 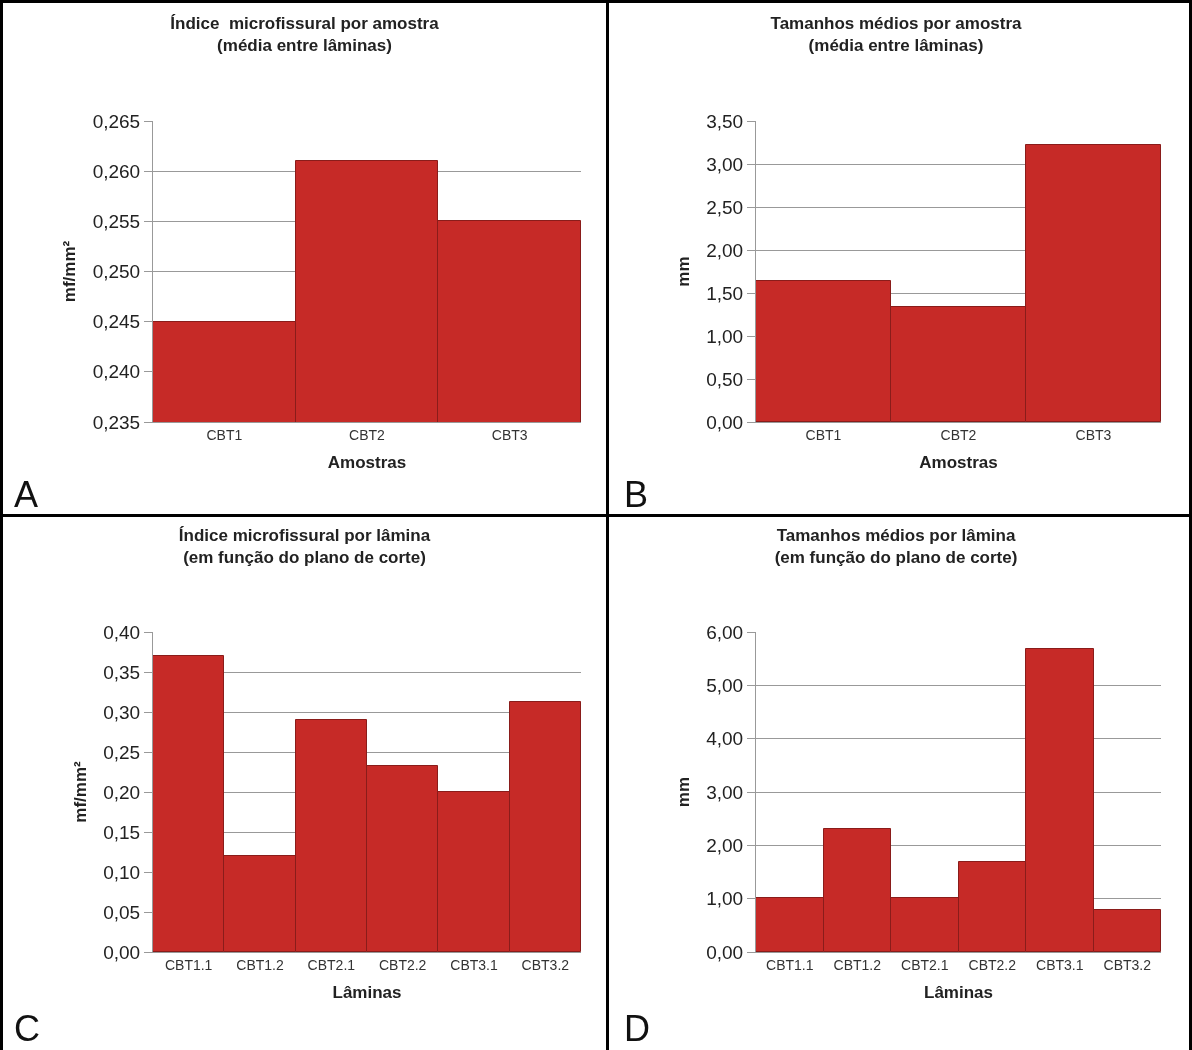 What do you see at coordinates (305, 34) in the screenshot?
I see `chart-title: Índice microfissural por amostra (média entre lâminas)` at bounding box center [305, 34].